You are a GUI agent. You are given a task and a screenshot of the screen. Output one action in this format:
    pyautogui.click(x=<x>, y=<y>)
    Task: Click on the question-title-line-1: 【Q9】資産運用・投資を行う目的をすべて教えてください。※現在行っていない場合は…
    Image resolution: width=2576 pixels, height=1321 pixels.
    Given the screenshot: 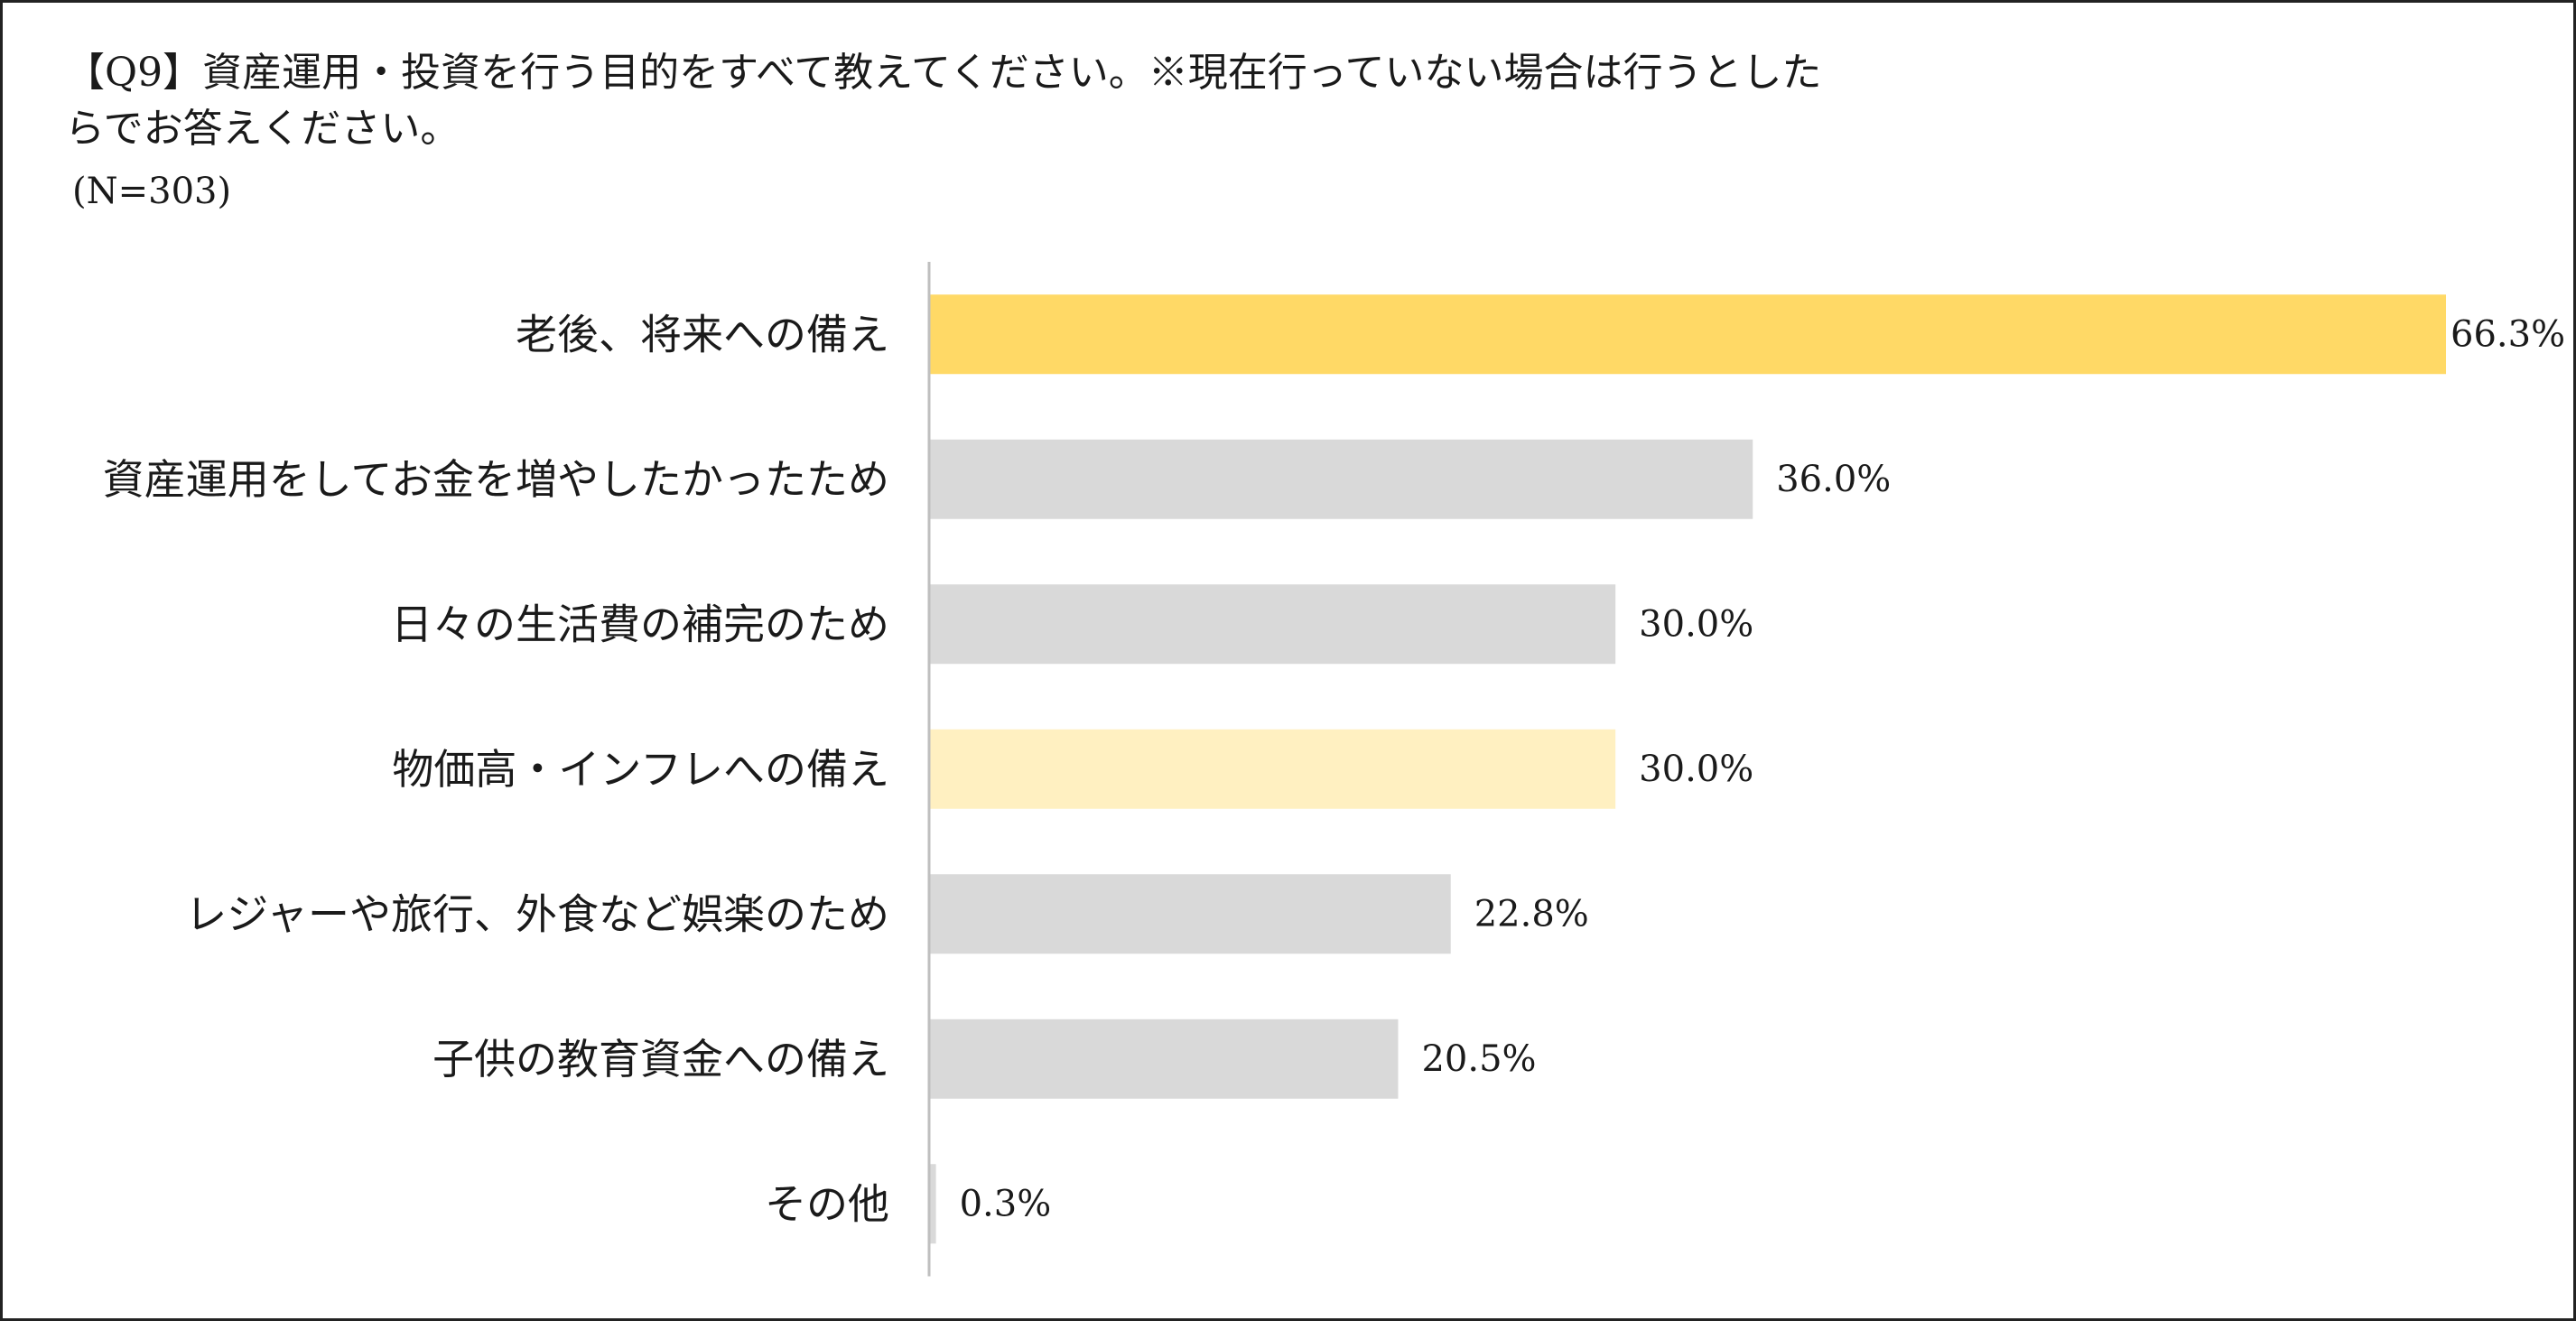 What is the action you would take?
    pyautogui.click(x=943, y=73)
    